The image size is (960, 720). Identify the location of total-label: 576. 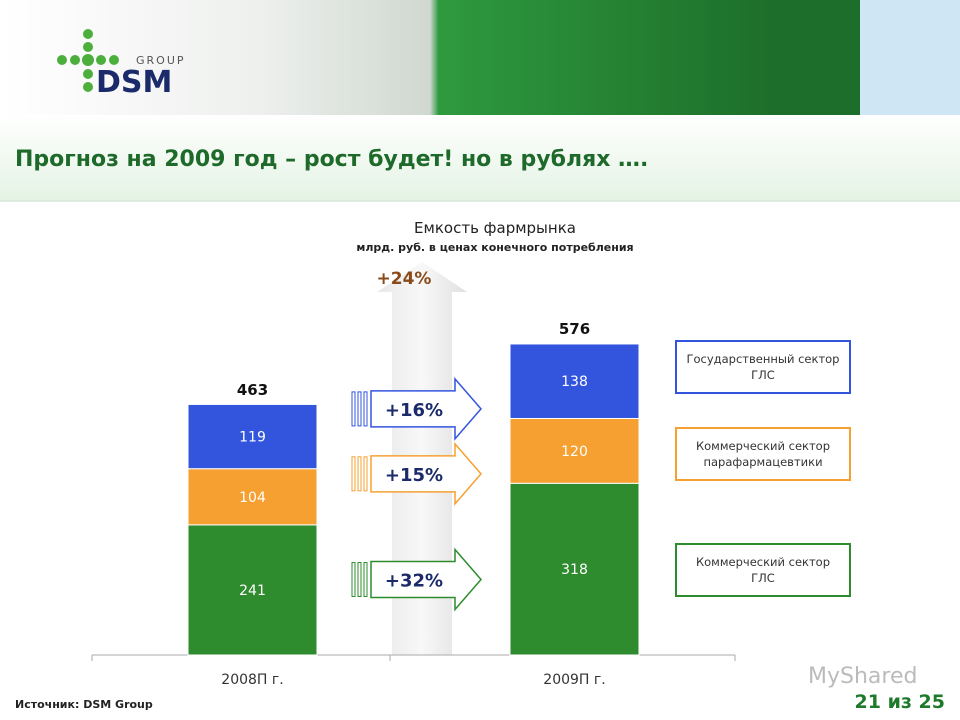
(574, 329).